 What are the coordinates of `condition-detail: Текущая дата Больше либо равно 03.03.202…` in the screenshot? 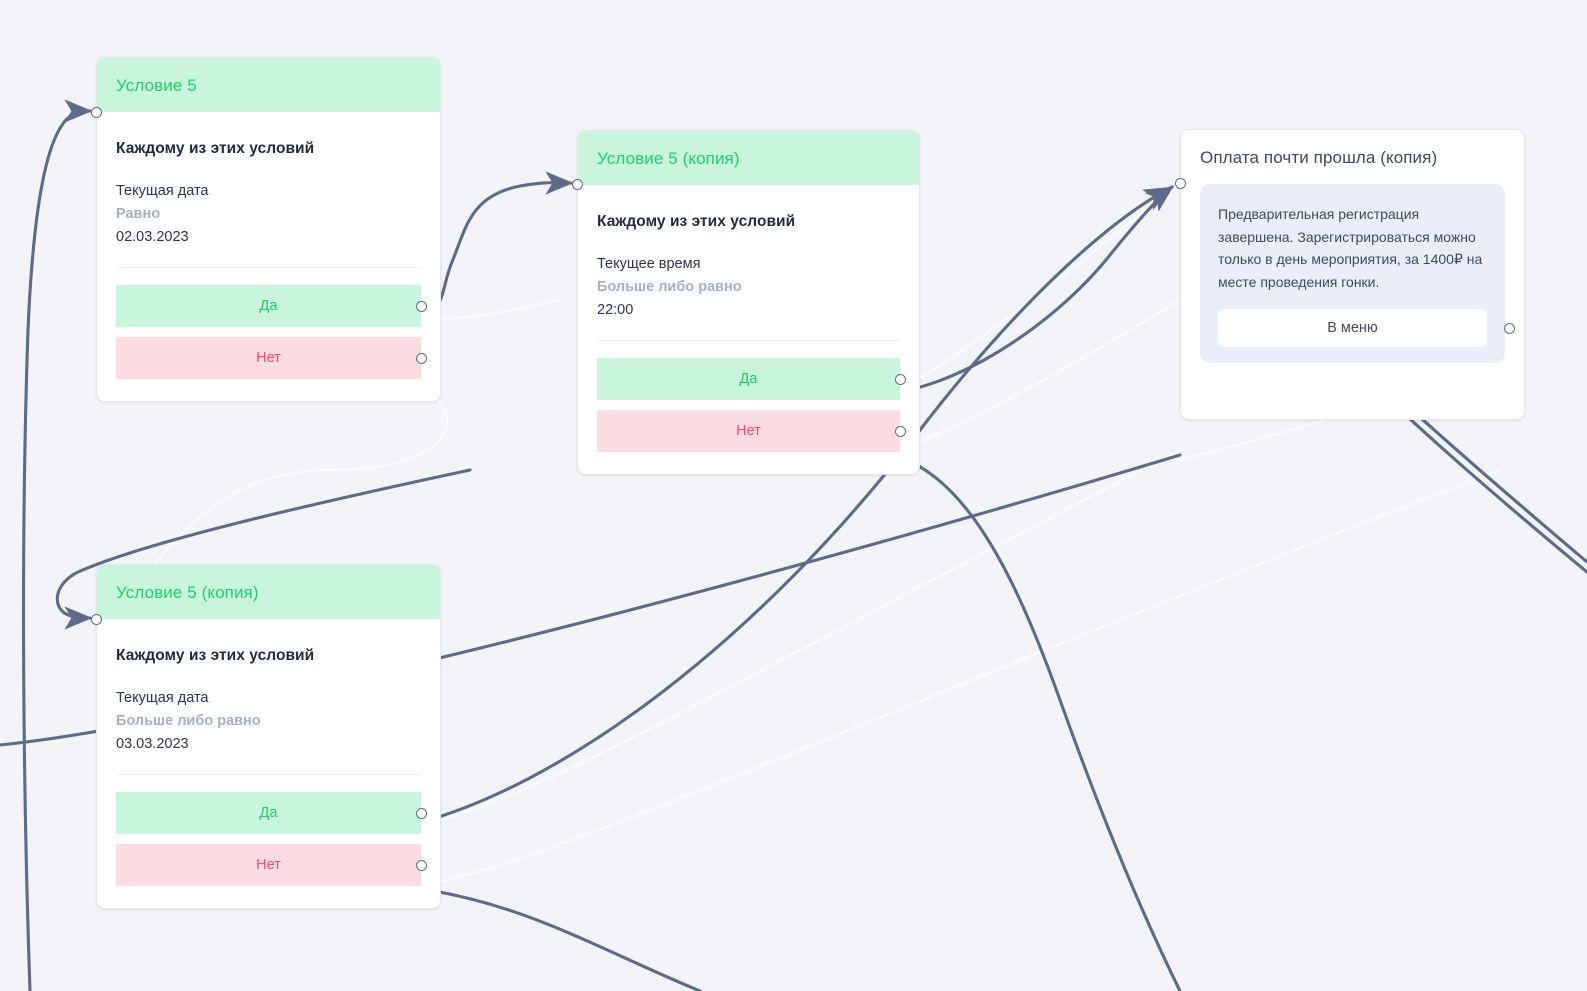 It's located at (268, 721).